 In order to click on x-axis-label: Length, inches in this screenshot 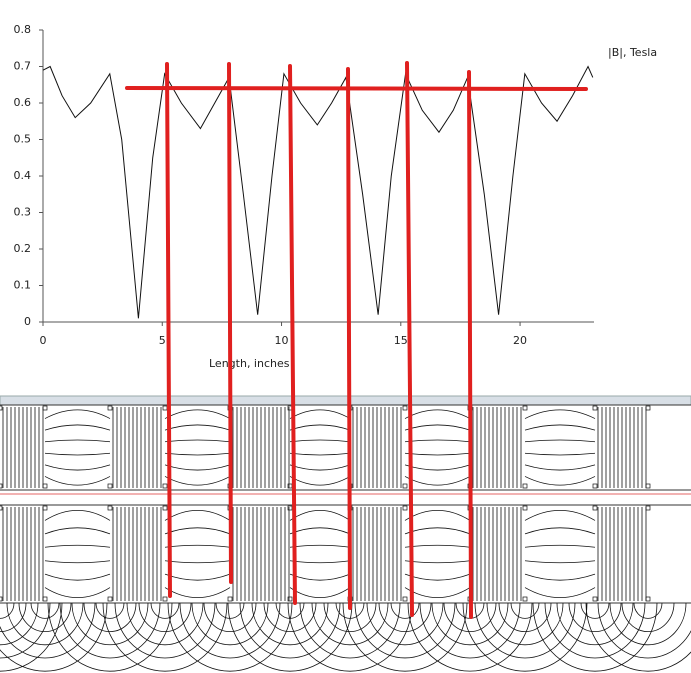, I will do `click(249, 363)`.